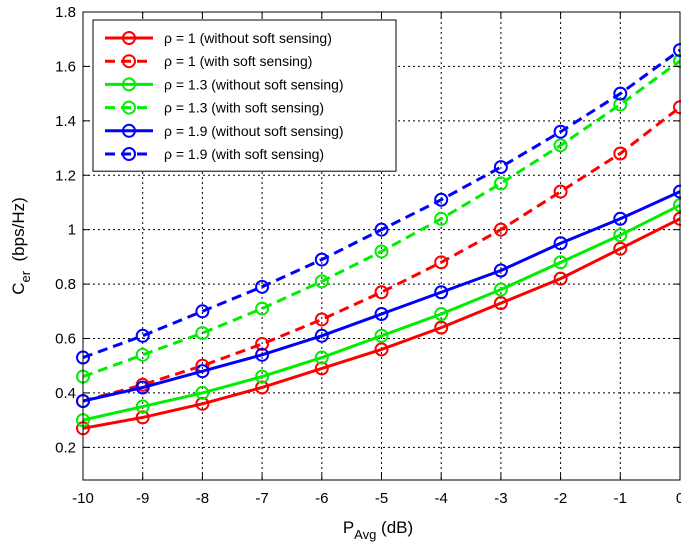 This screenshot has width=681, height=554. I want to click on y-tick-label: 0.8, so click(65, 284).